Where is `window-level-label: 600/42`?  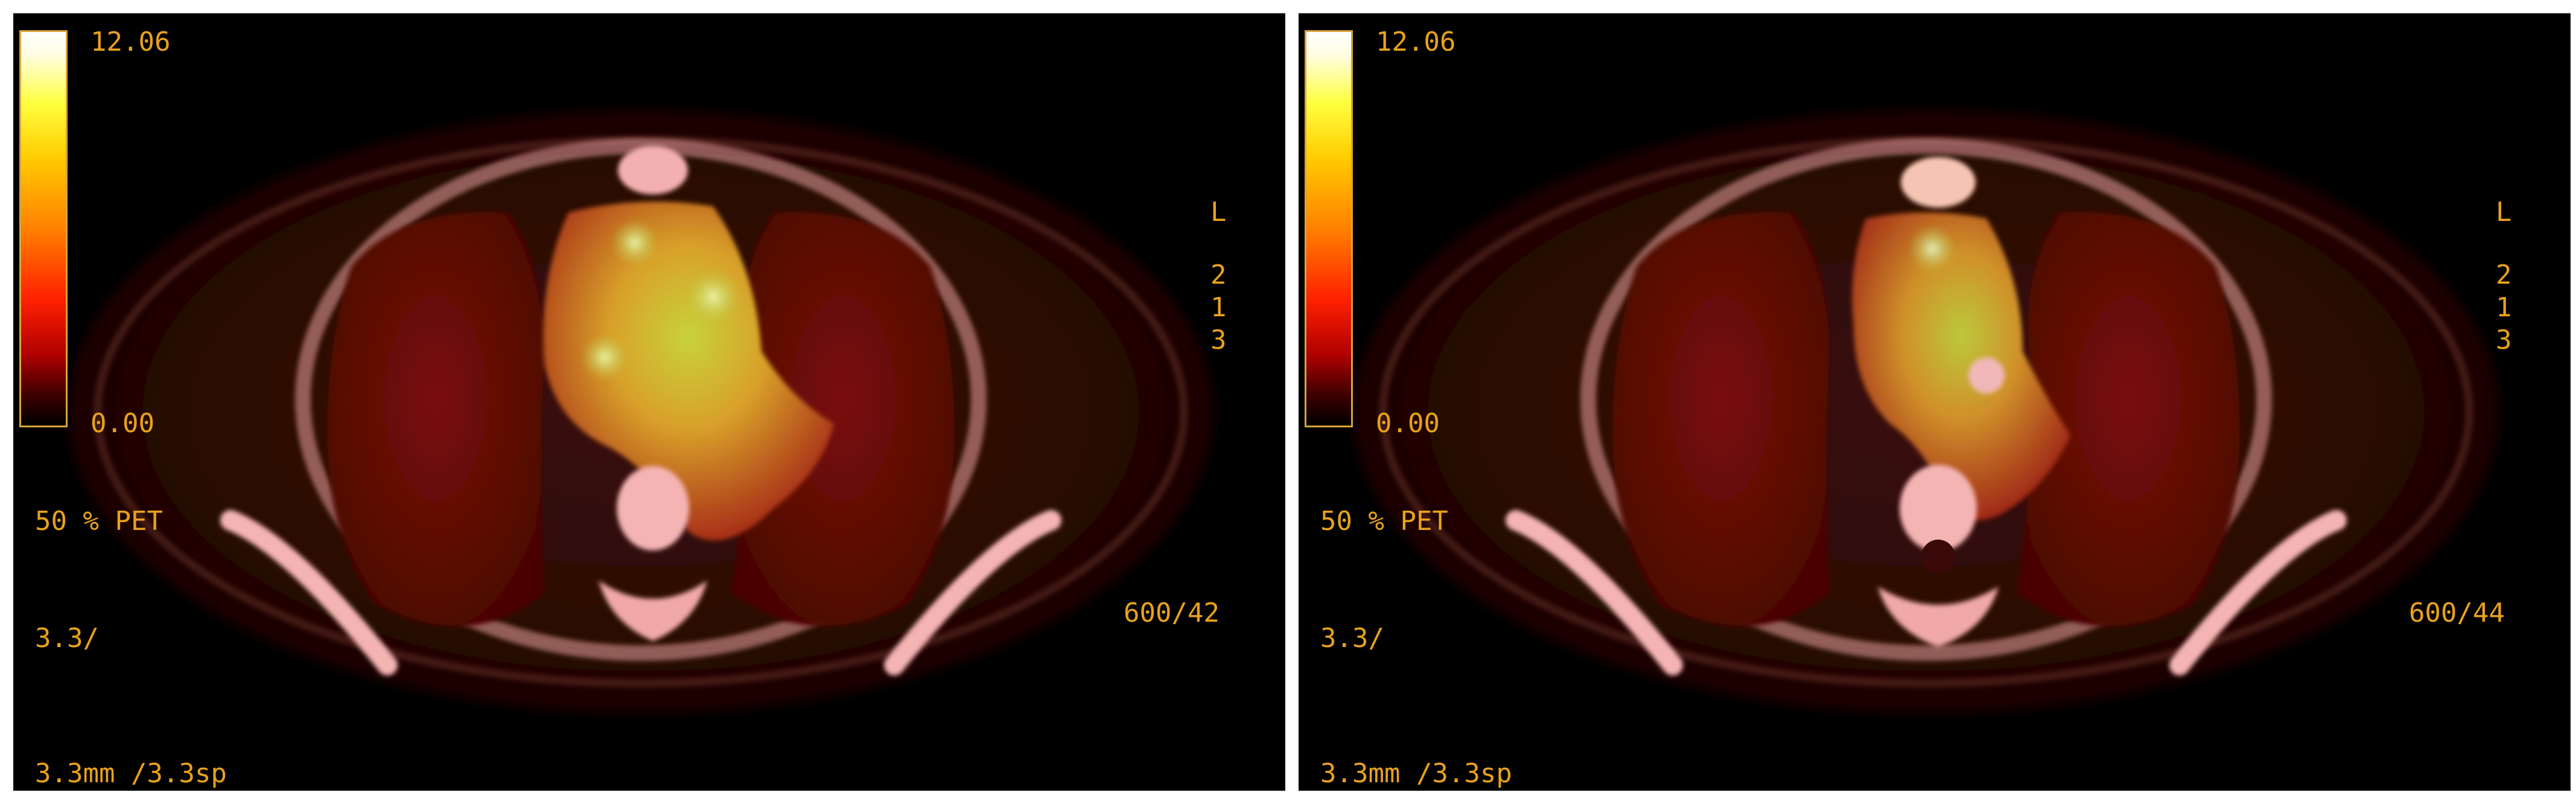
window-level-label: 600/42 is located at coordinates (1172, 613).